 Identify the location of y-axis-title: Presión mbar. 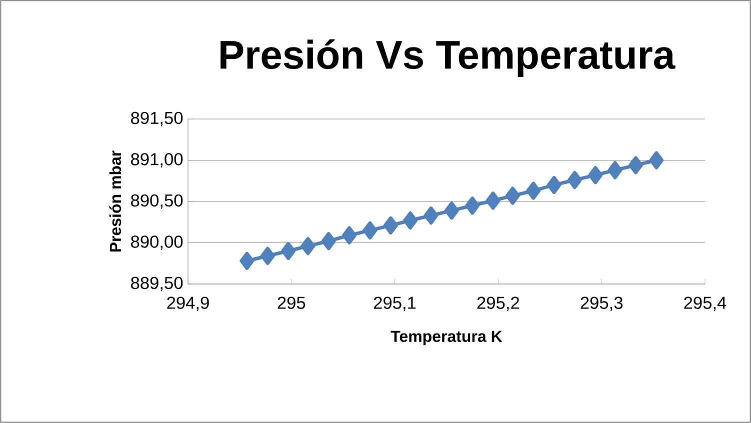
(115, 201).